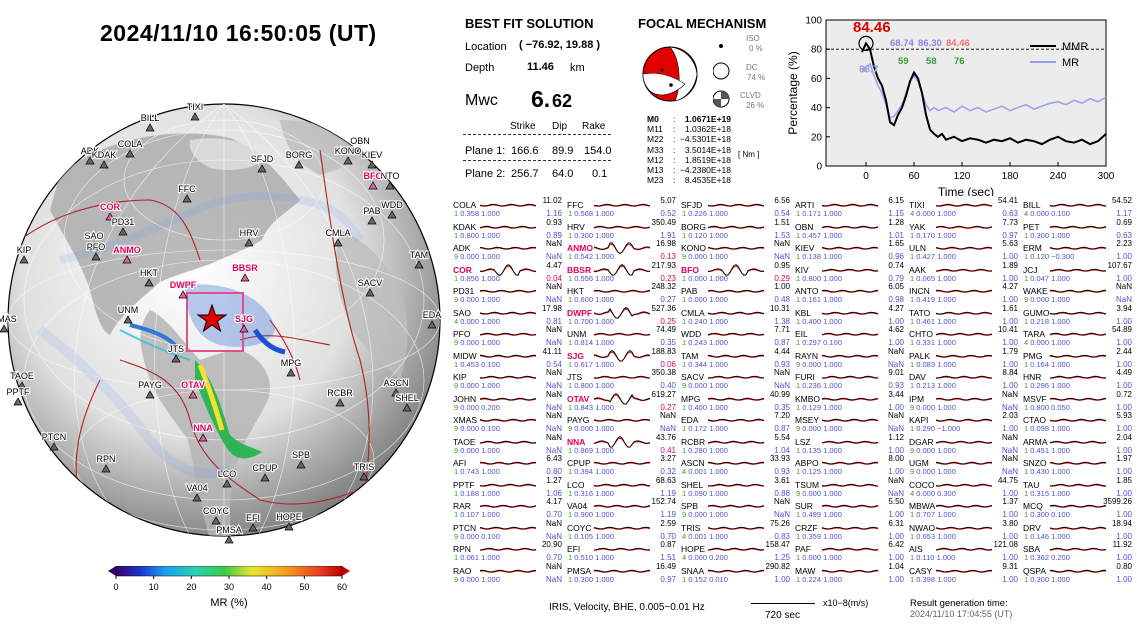  What do you see at coordinates (930, 43) in the screenshot?
I see `top-value: 86.30` at bounding box center [930, 43].